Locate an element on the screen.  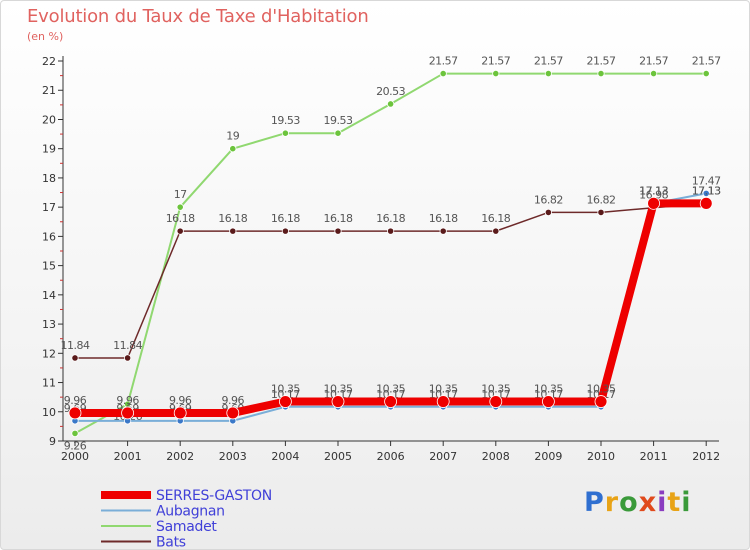
x-tick-label: 2011 is located at coordinates (654, 456).